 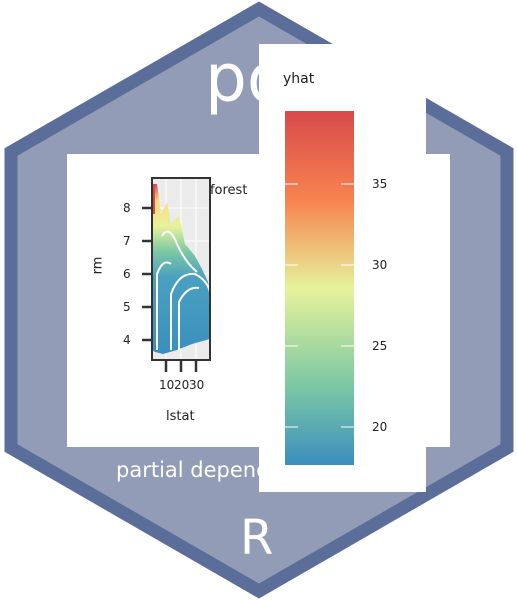 What do you see at coordinates (182, 385) in the screenshot?
I see `x-tick-label: 20` at bounding box center [182, 385].